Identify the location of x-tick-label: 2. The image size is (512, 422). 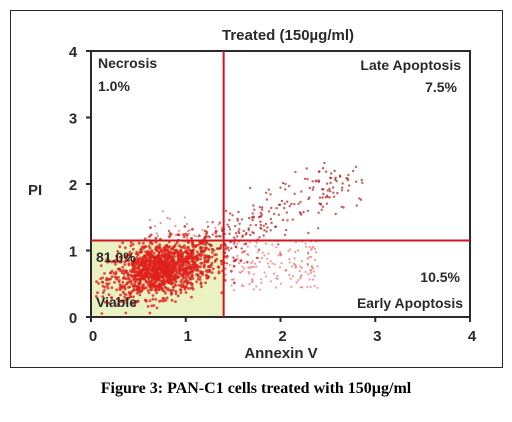
(282, 336).